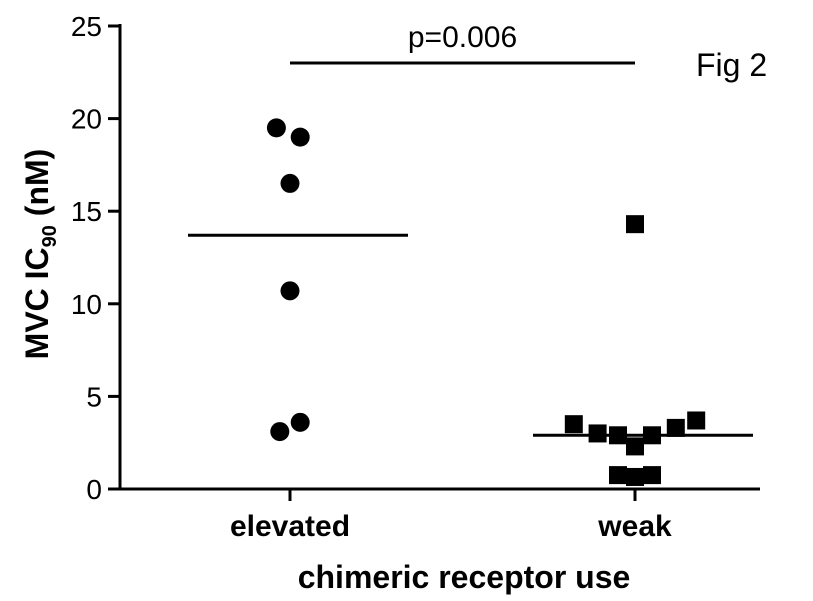 The image size is (813, 601). I want to click on x-axis-title: chimeric receptor use, so click(464, 577).